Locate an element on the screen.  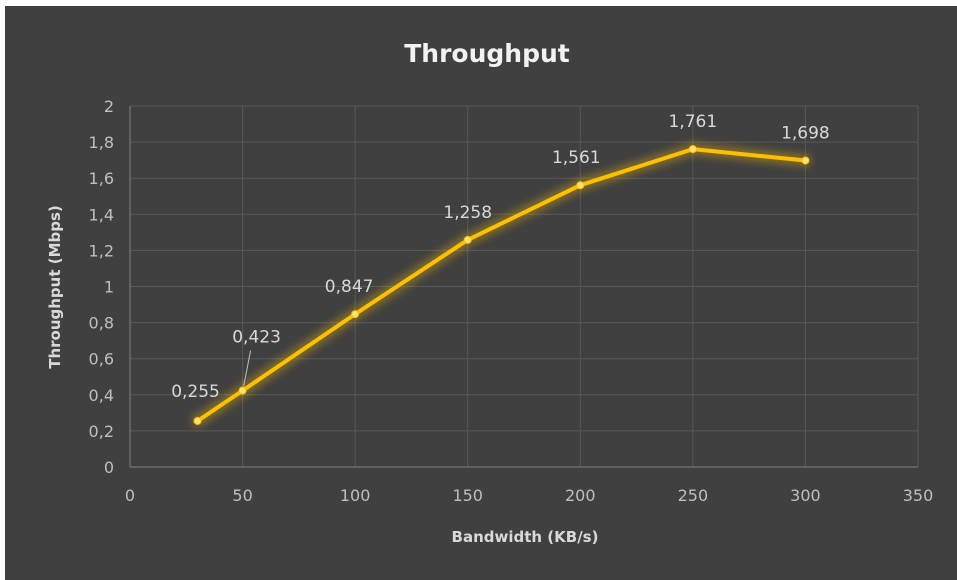
y-axis-title: Throughput (Mbps) is located at coordinates (55, 287).